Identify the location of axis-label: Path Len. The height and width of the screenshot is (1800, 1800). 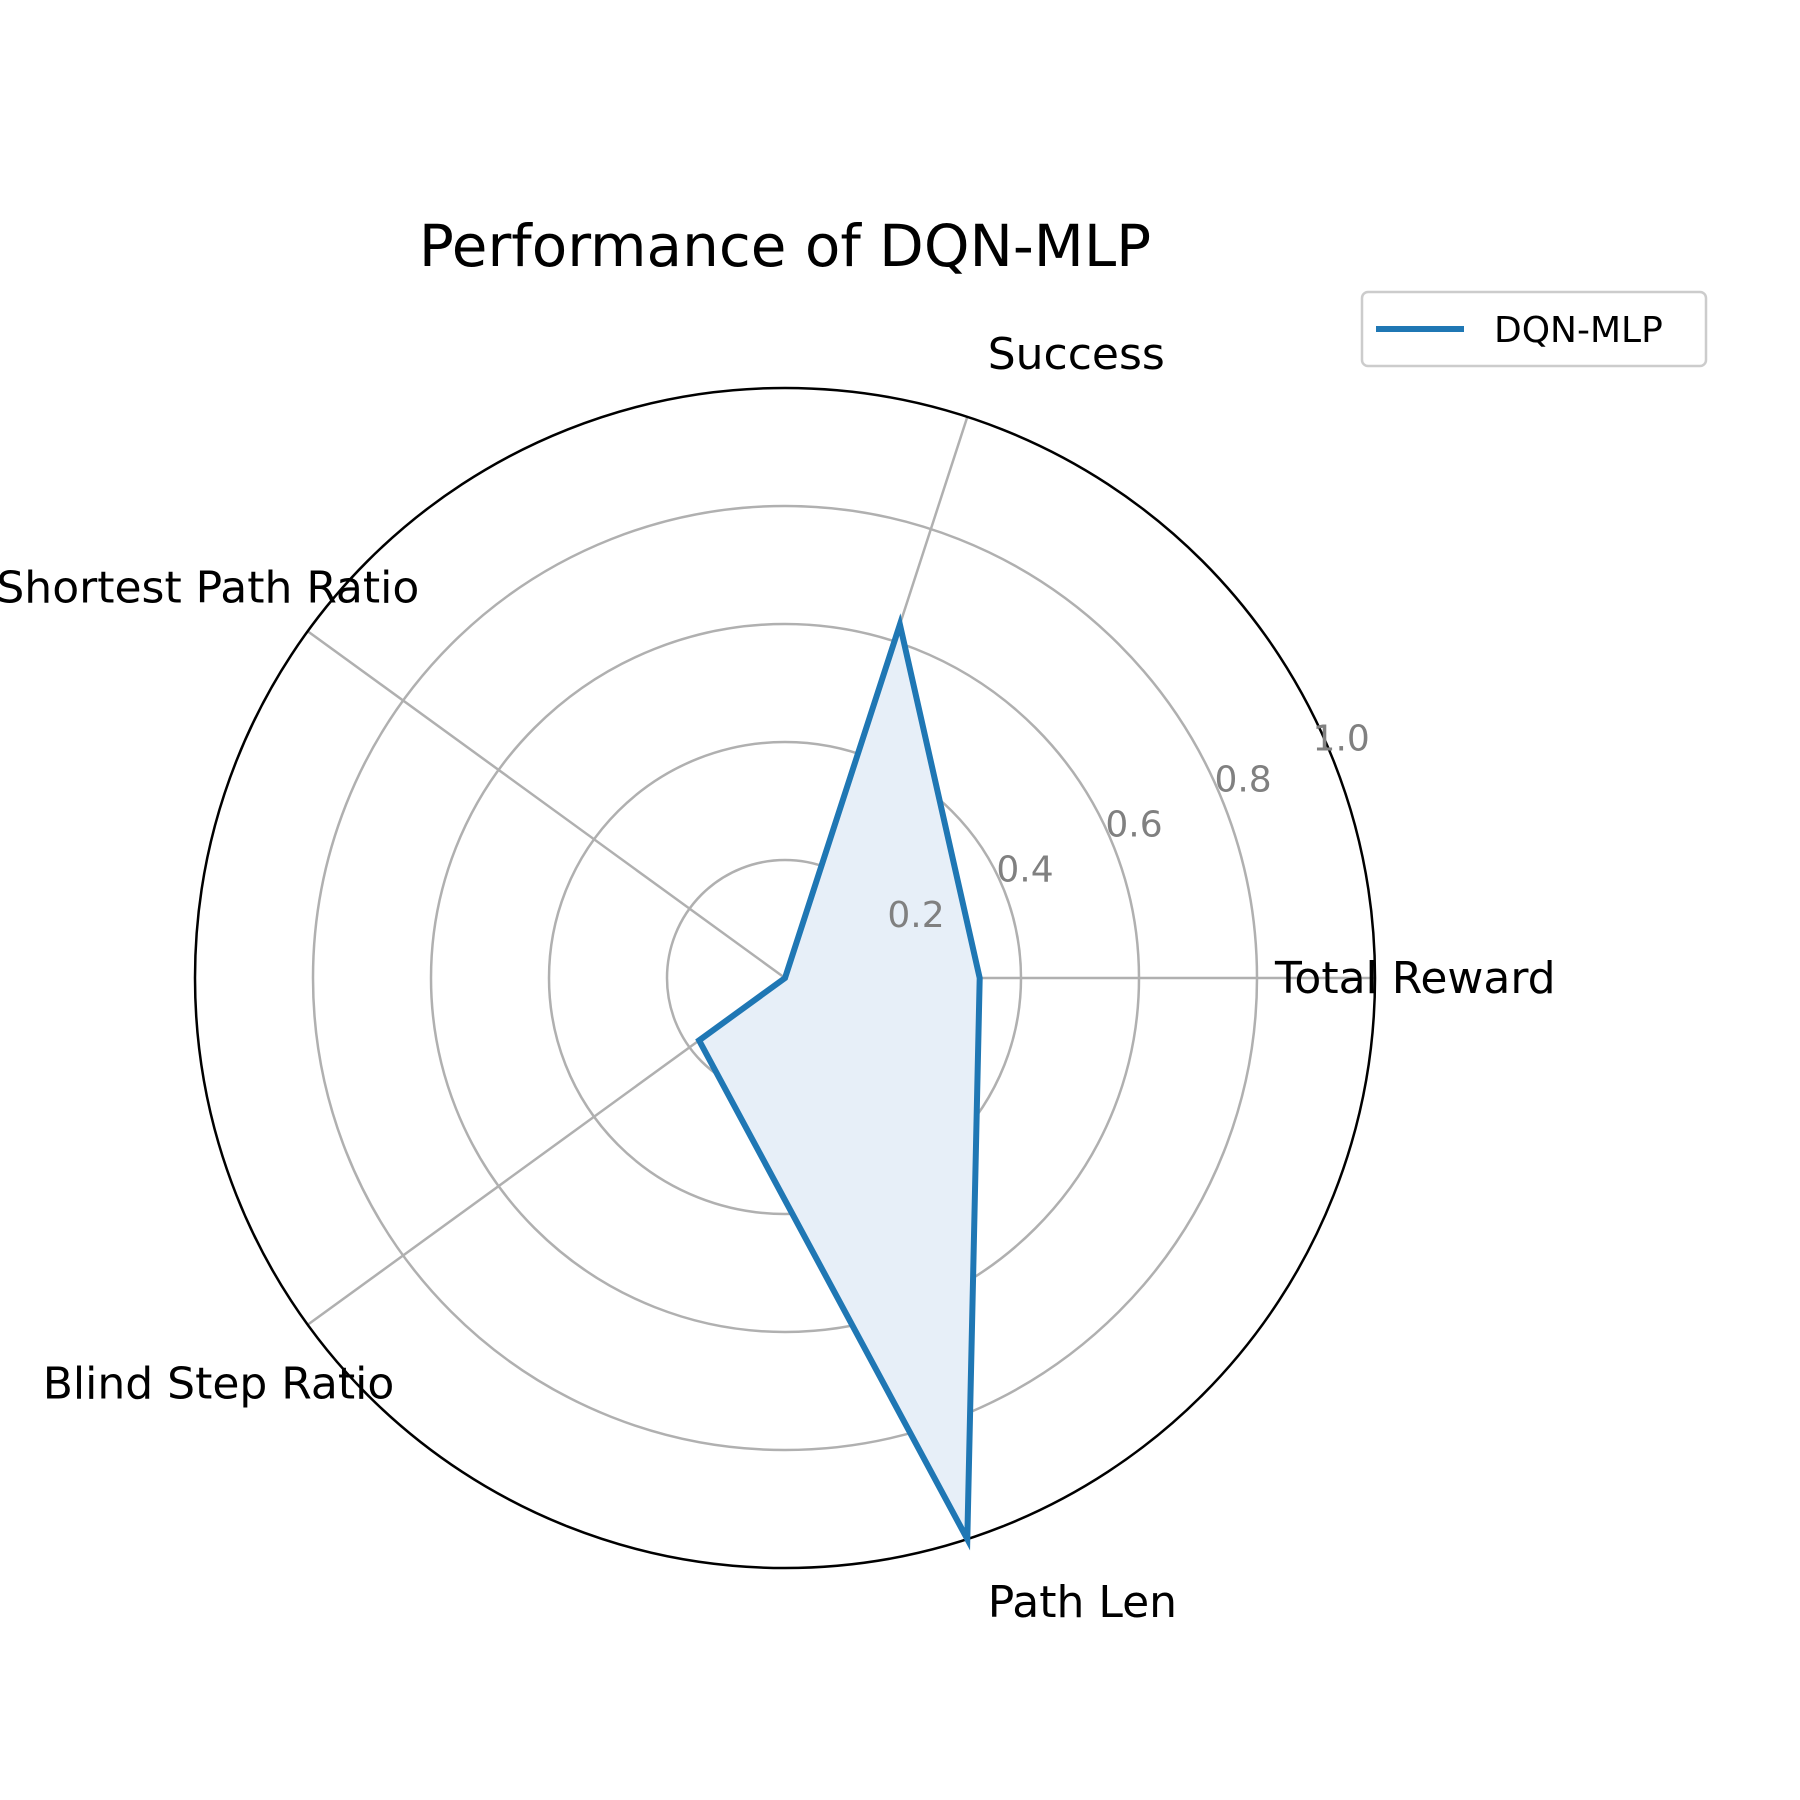
(1082, 1602).